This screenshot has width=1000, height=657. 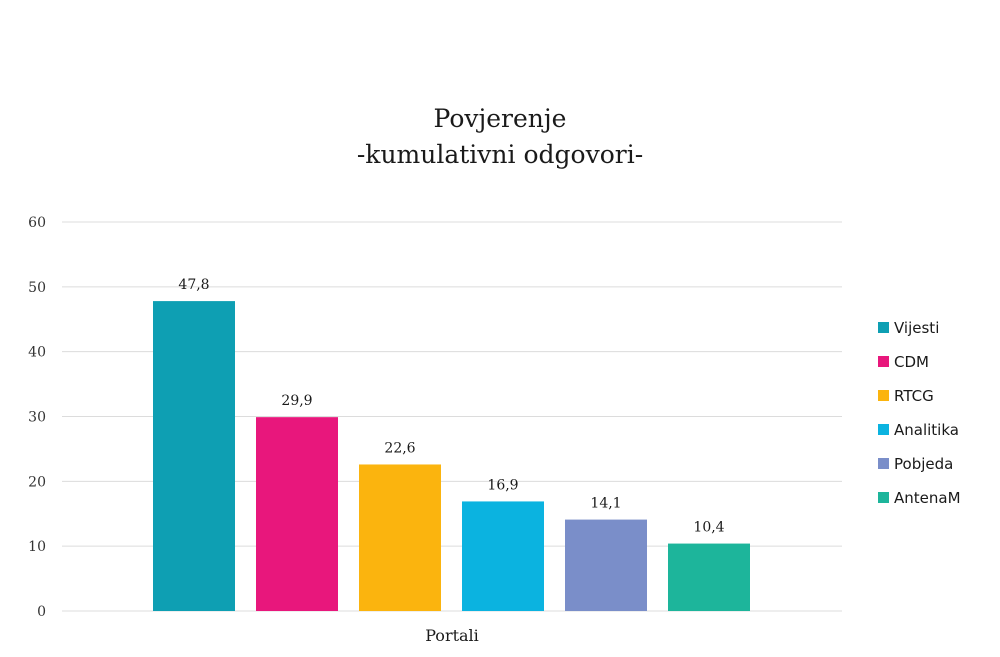 I want to click on data-label-vijesti: 47,8, so click(x=193, y=285).